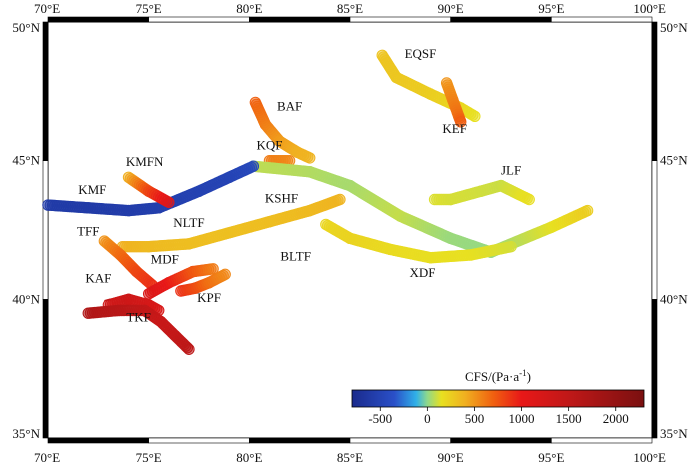  I want to click on lon-tick-label-top: 80°E, so click(249, 8).